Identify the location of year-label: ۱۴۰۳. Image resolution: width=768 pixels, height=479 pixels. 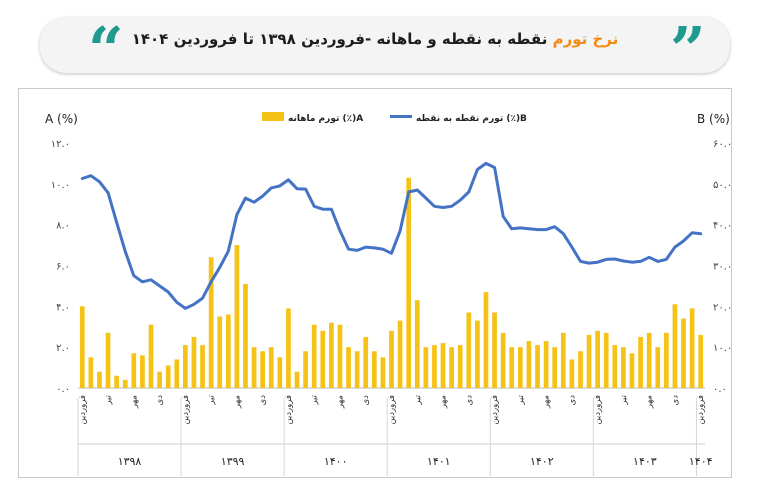
(645, 461).